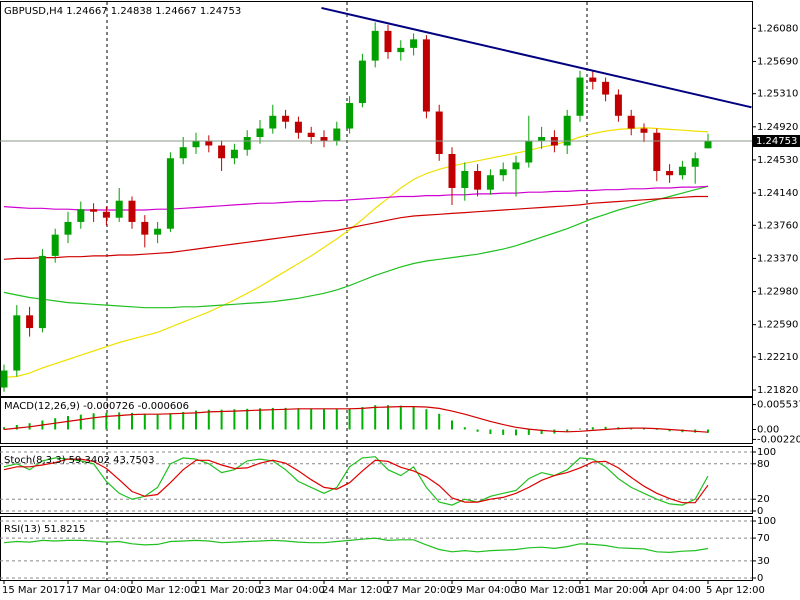  Describe the element at coordinates (536, 57) in the screenshot. I see `trendline` at that location.